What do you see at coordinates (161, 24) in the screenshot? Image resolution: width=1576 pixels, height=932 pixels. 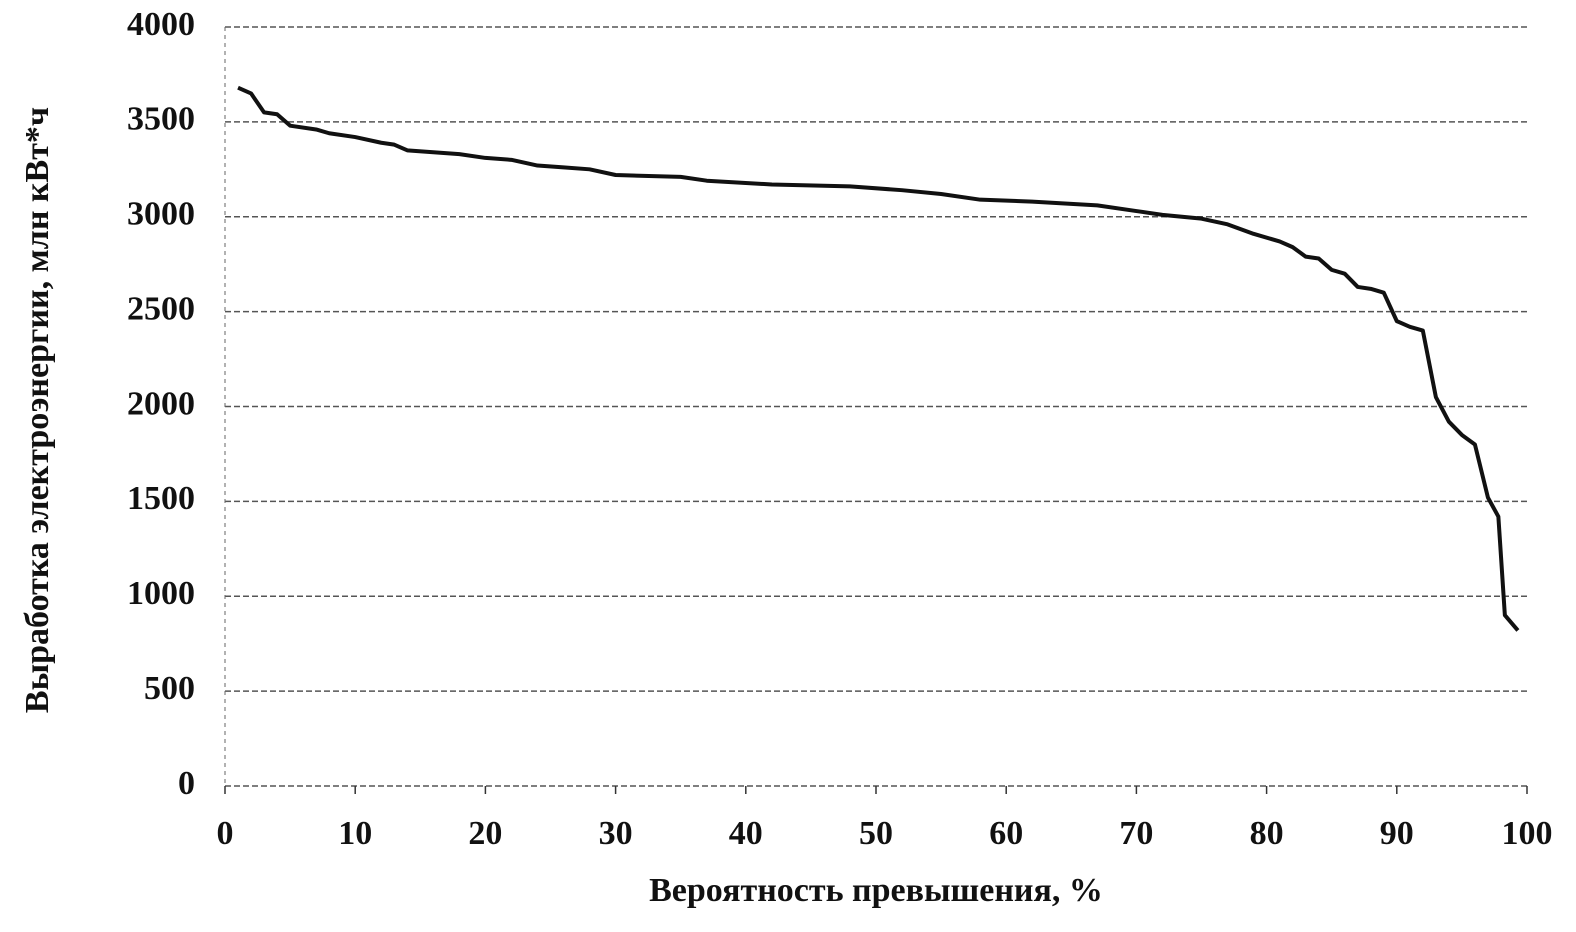 I see `y-tick-label: 4000` at bounding box center [161, 24].